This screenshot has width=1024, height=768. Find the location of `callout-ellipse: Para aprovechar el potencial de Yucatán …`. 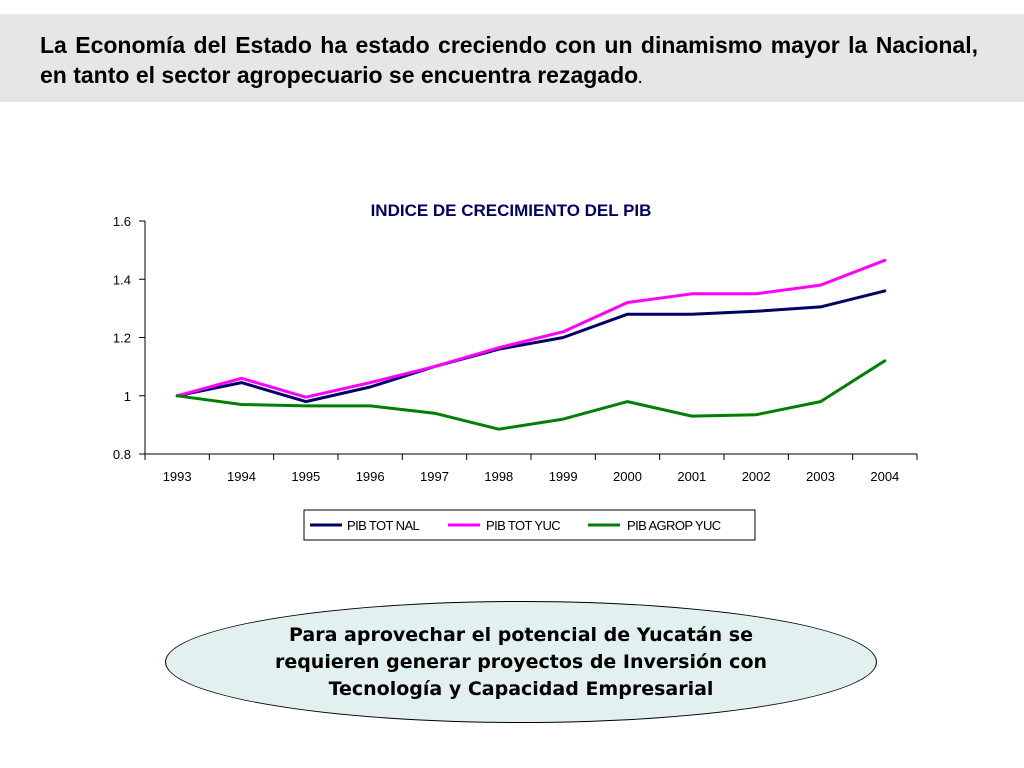

callout-ellipse: Para aprovechar el potencial de Yucatán … is located at coordinates (521, 662).